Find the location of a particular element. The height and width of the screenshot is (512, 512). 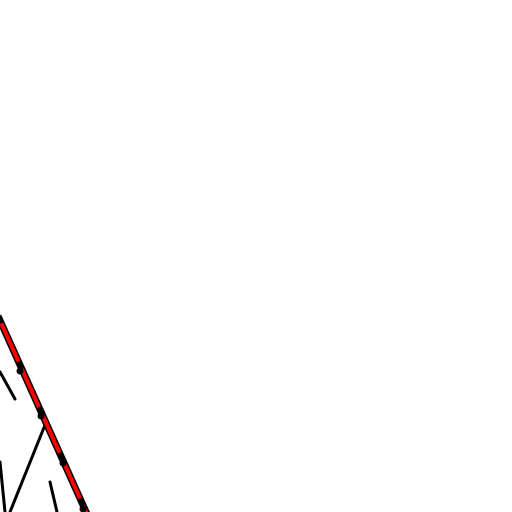

thin-lines is located at coordinates (29, 441).